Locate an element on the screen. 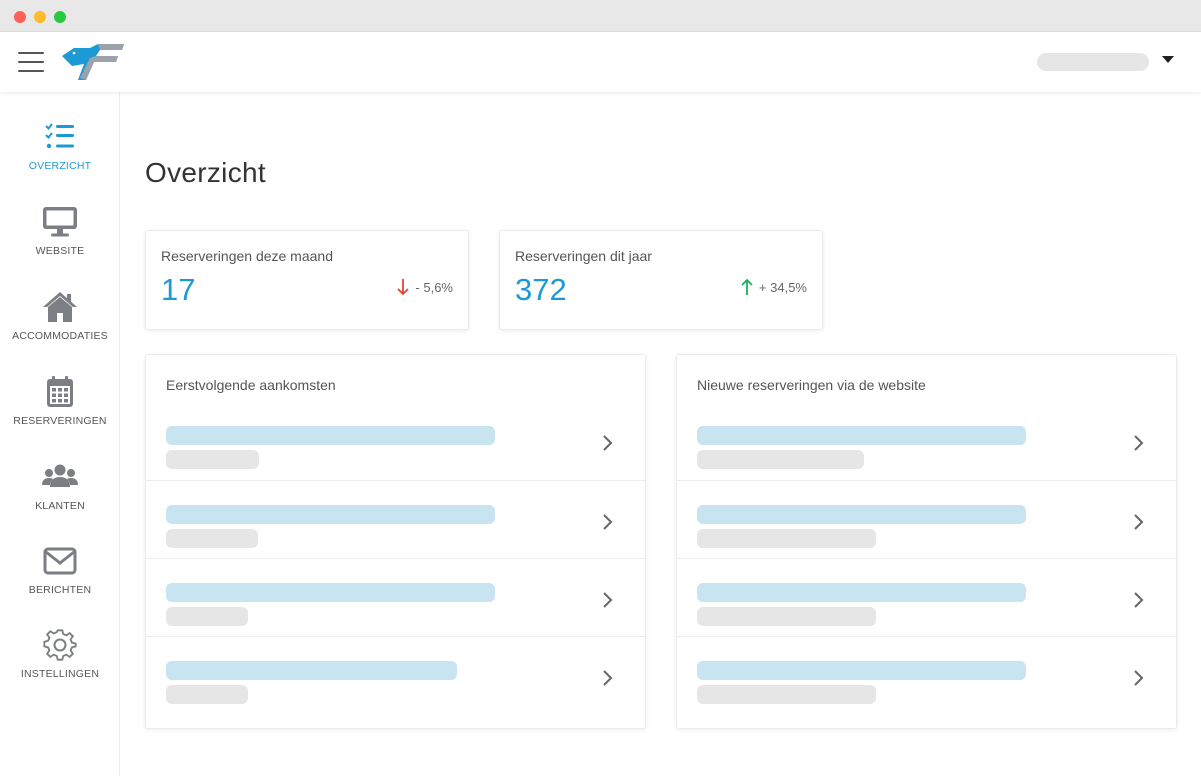 The image size is (1201, 776). checklist-icon is located at coordinates (59, 136).